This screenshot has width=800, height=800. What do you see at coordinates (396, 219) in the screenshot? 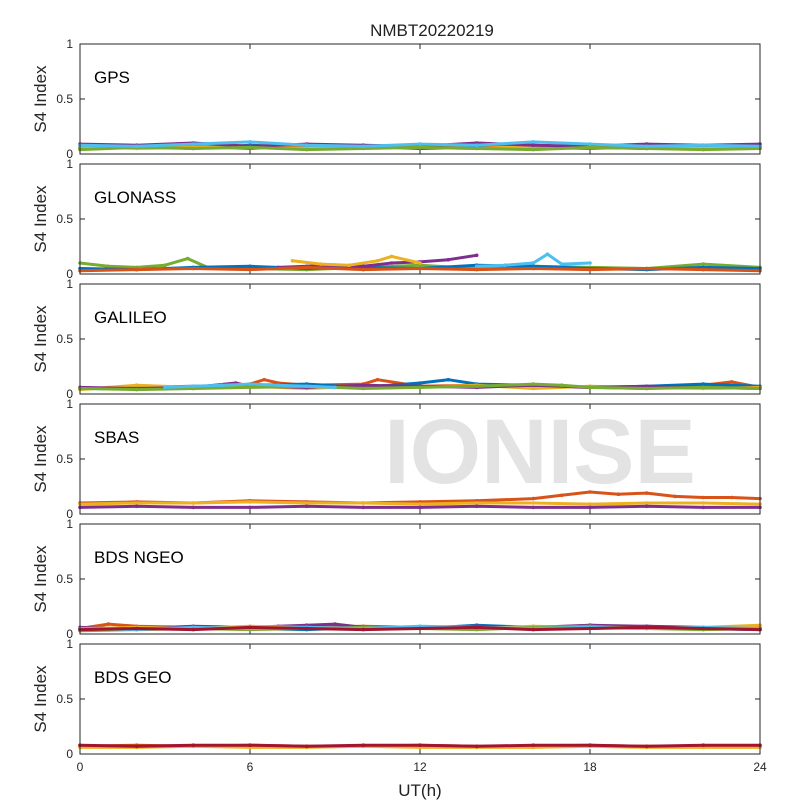
I see `panel-glonass: 0 0.5 1 GLONASS S4 Index` at bounding box center [396, 219].